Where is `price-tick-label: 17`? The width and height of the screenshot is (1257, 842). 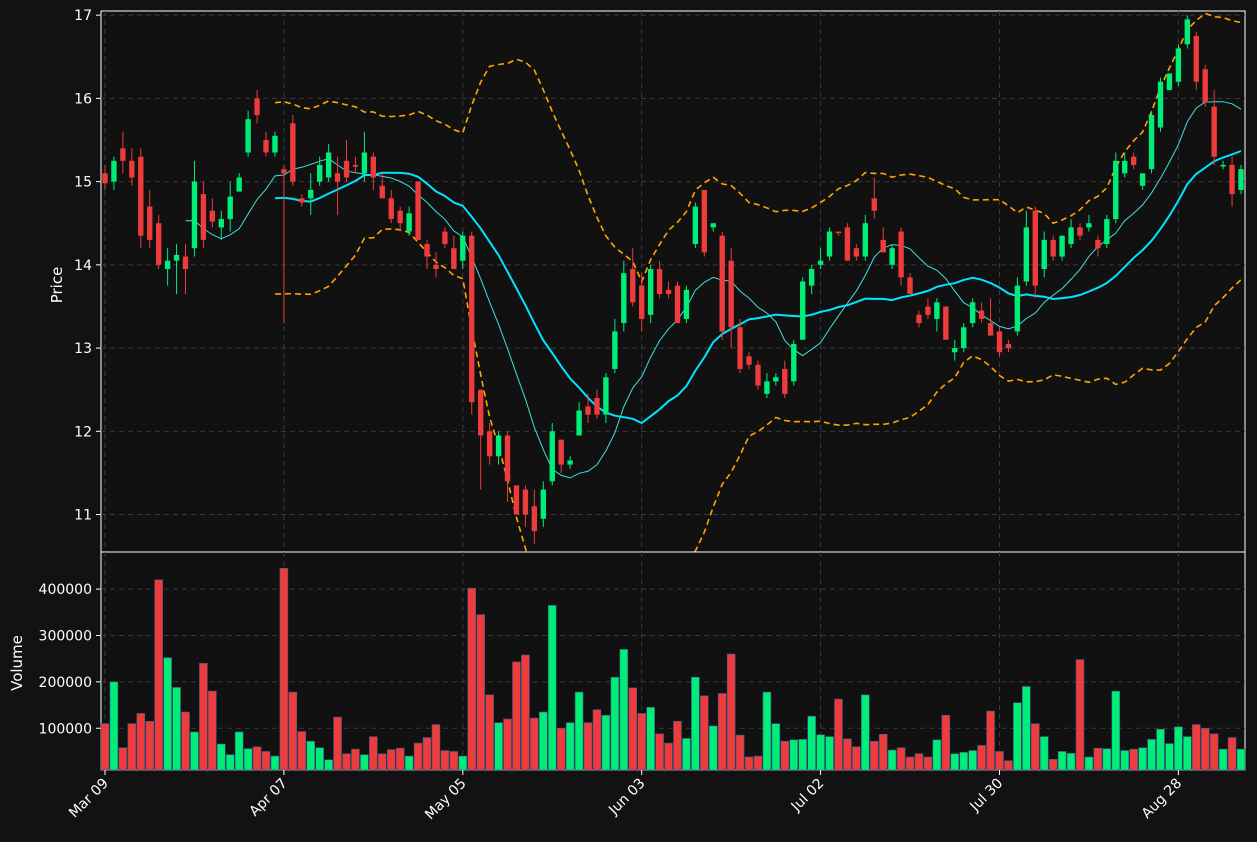 price-tick-label: 17 is located at coordinates (83, 16).